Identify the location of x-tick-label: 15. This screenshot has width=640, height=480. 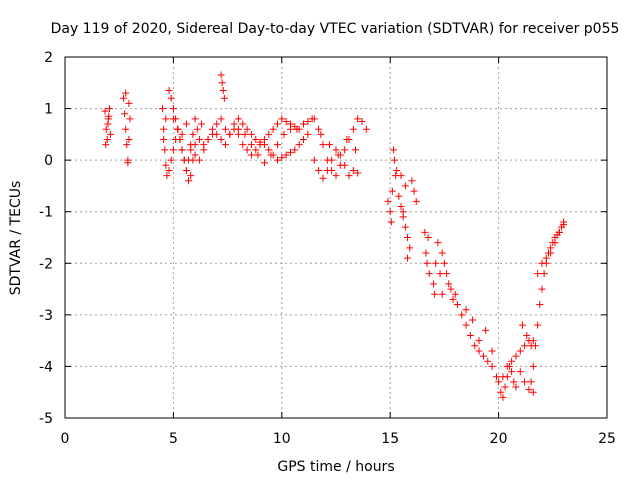
(390, 439).